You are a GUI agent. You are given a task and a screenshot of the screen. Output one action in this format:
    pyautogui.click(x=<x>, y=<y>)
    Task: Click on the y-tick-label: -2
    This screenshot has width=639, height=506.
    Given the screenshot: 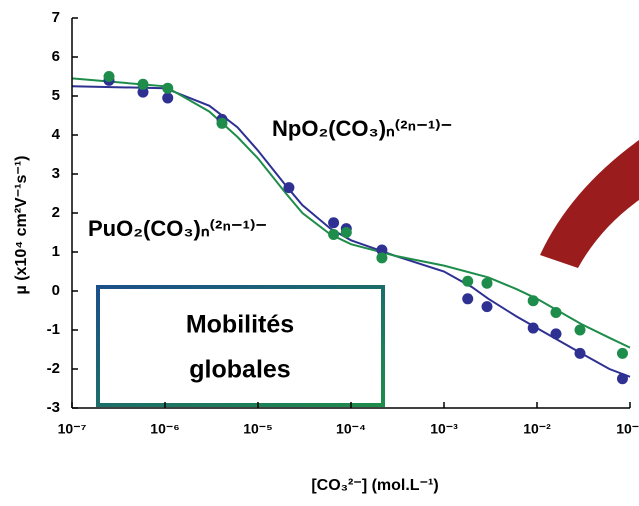 What is the action you would take?
    pyautogui.click(x=53, y=368)
    